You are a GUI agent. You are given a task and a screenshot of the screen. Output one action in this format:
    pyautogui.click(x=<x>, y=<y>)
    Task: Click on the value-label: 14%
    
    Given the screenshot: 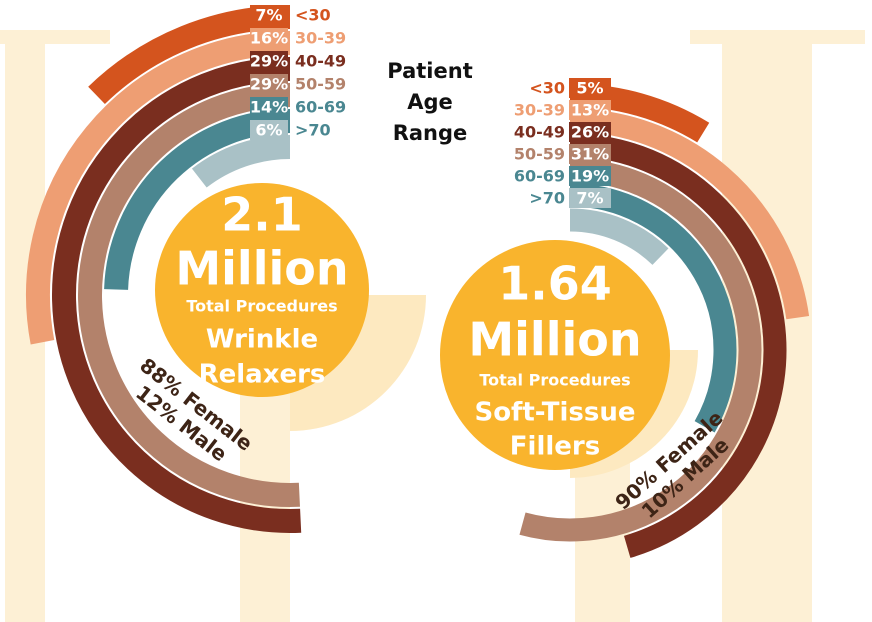 What is the action you would take?
    pyautogui.click(x=269, y=107)
    